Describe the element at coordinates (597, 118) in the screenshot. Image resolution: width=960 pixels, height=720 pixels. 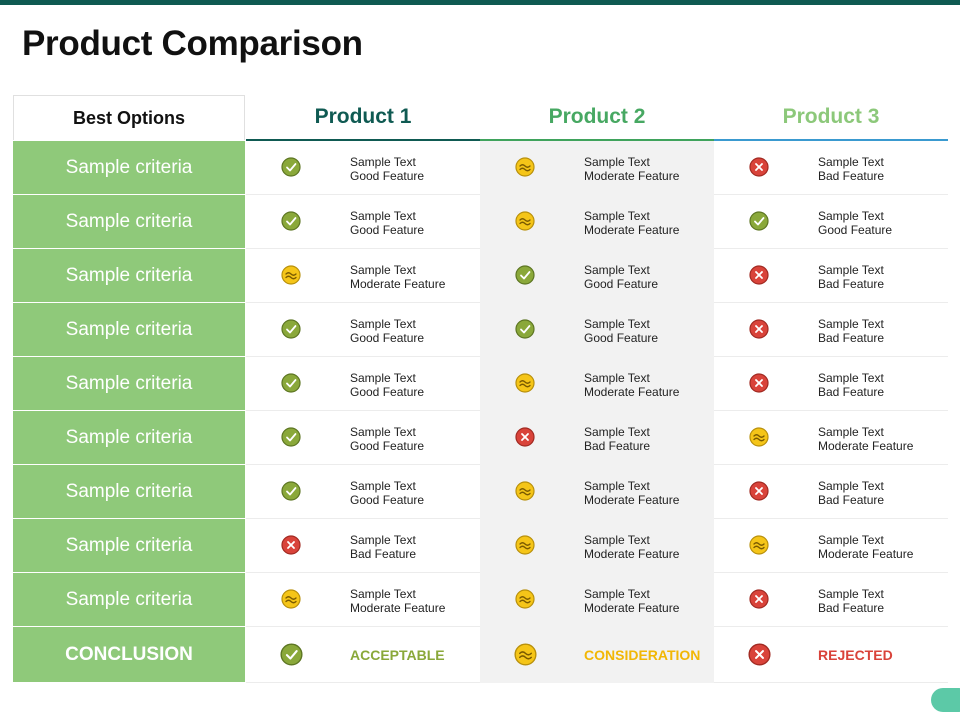
I see `product-2-header: Product 2` at that location.